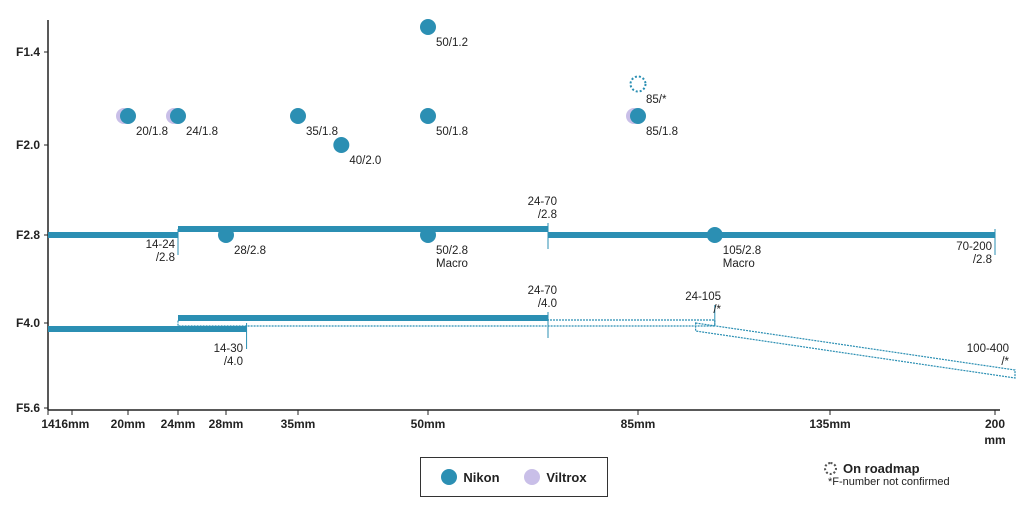  Describe the element at coordinates (974, 247) in the screenshot. I see `zoom-label: 70-200` at that location.